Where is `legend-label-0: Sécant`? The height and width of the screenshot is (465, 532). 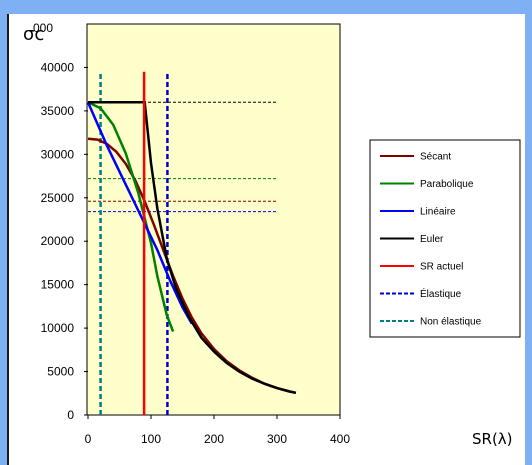 legend-label-0: Sécant is located at coordinates (435, 157).